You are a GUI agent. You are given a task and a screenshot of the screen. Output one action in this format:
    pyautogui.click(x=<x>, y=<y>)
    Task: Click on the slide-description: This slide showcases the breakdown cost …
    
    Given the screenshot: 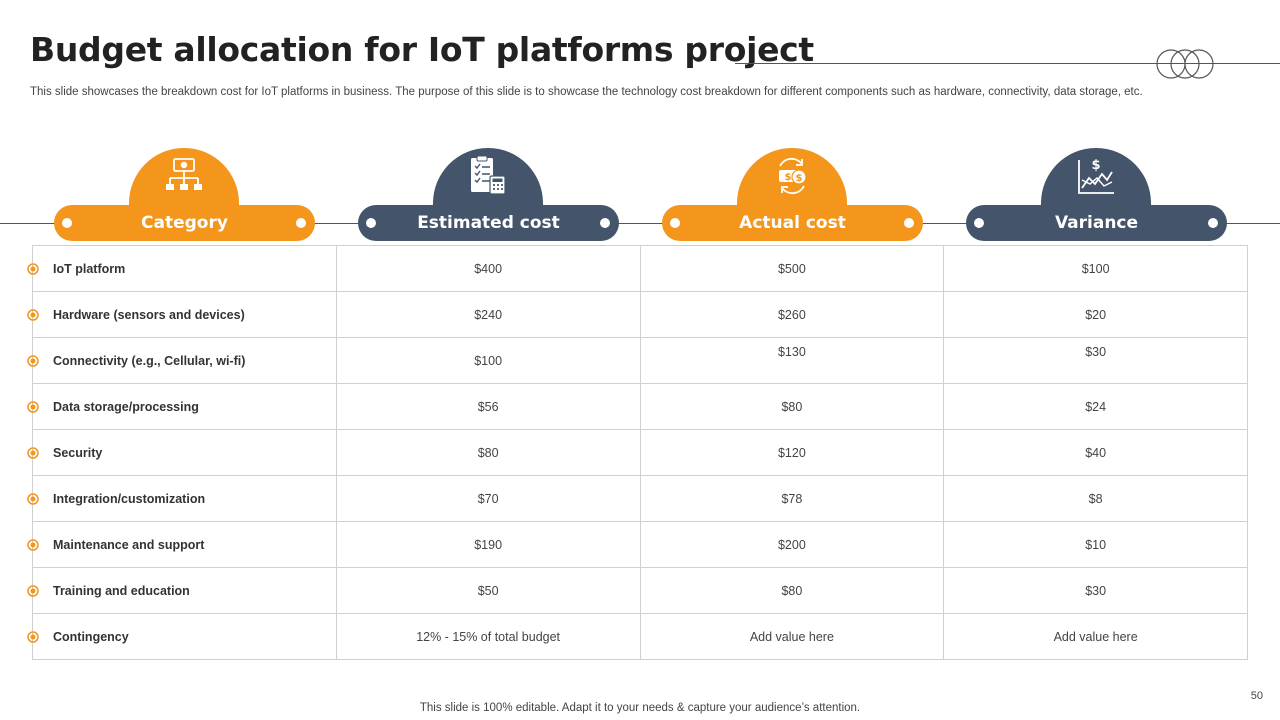 What is the action you would take?
    pyautogui.click(x=586, y=92)
    